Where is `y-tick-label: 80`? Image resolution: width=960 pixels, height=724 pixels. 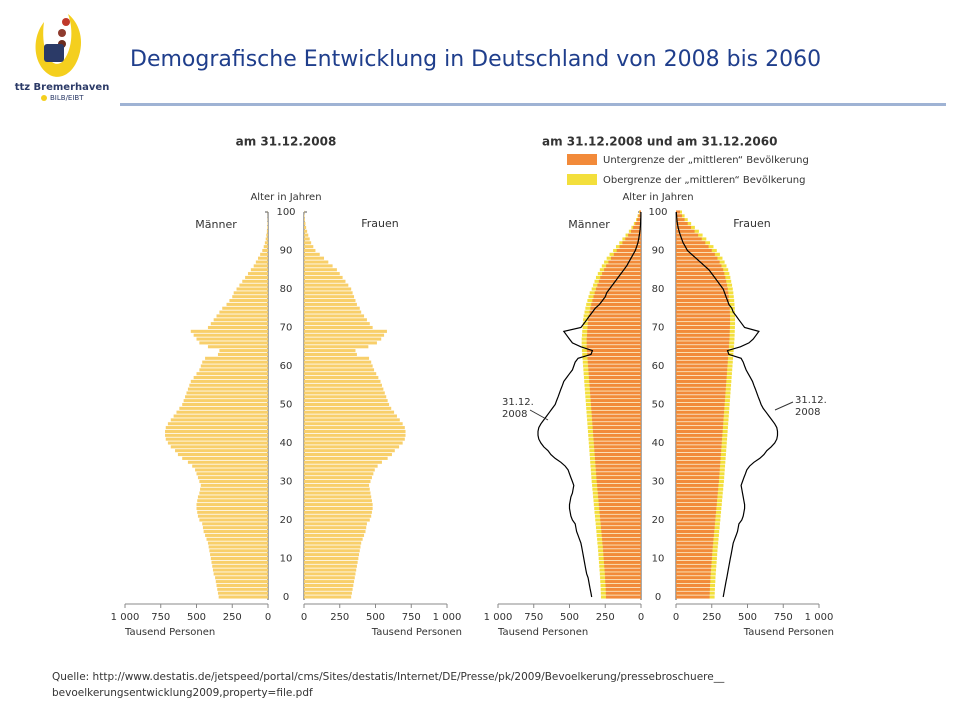
y-tick-label: 80 is located at coordinates (286, 289).